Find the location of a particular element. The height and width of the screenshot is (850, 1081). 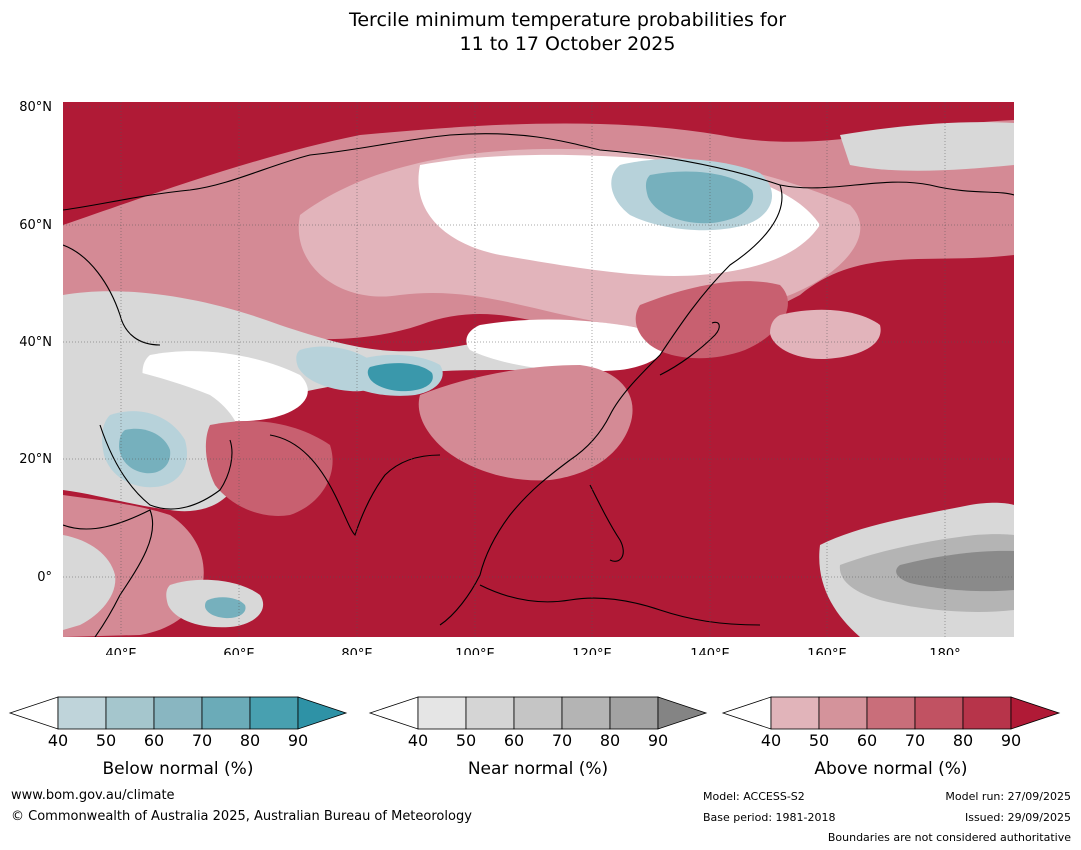

coastline-philippines is located at coordinates (606, 523).